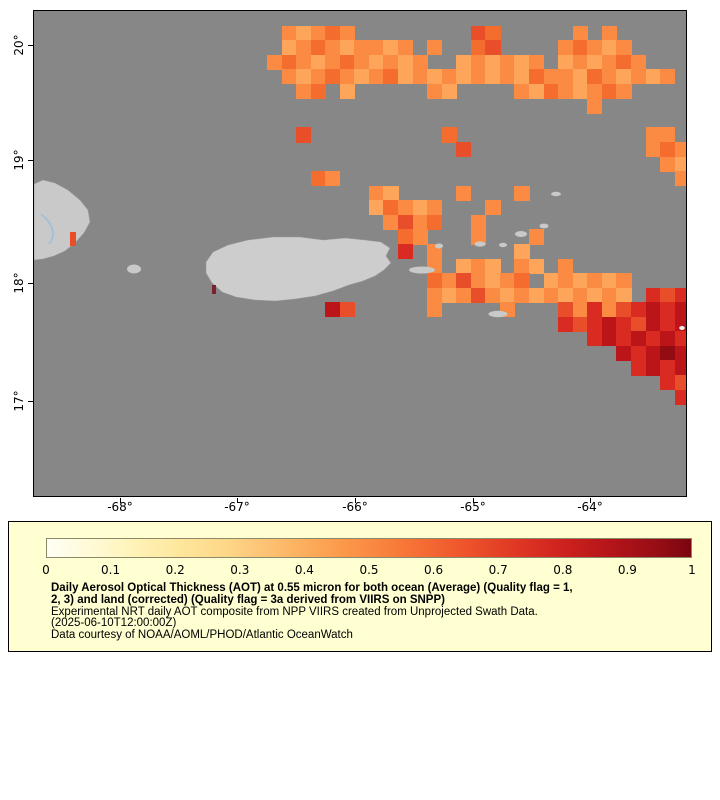 The image size is (720, 800). I want to click on colorbar-tick-label: 0.1, so click(111, 570).